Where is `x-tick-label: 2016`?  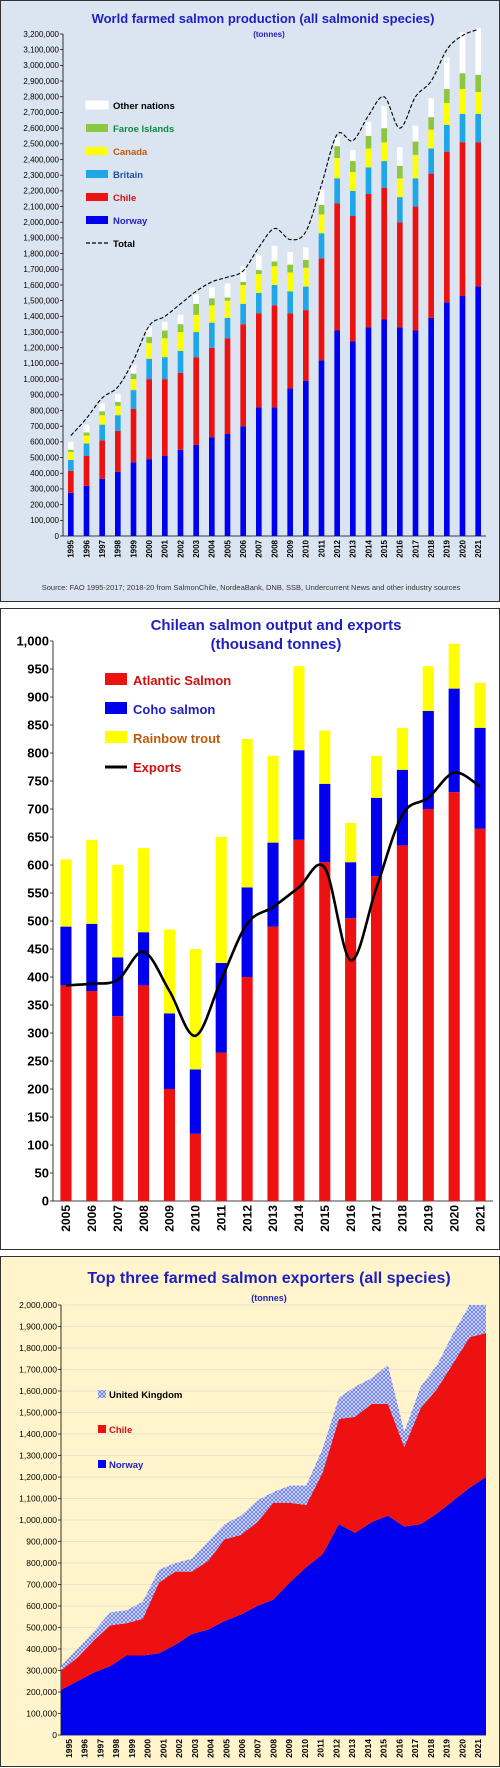
x-tick-label: 2016 is located at coordinates (399, 1748).